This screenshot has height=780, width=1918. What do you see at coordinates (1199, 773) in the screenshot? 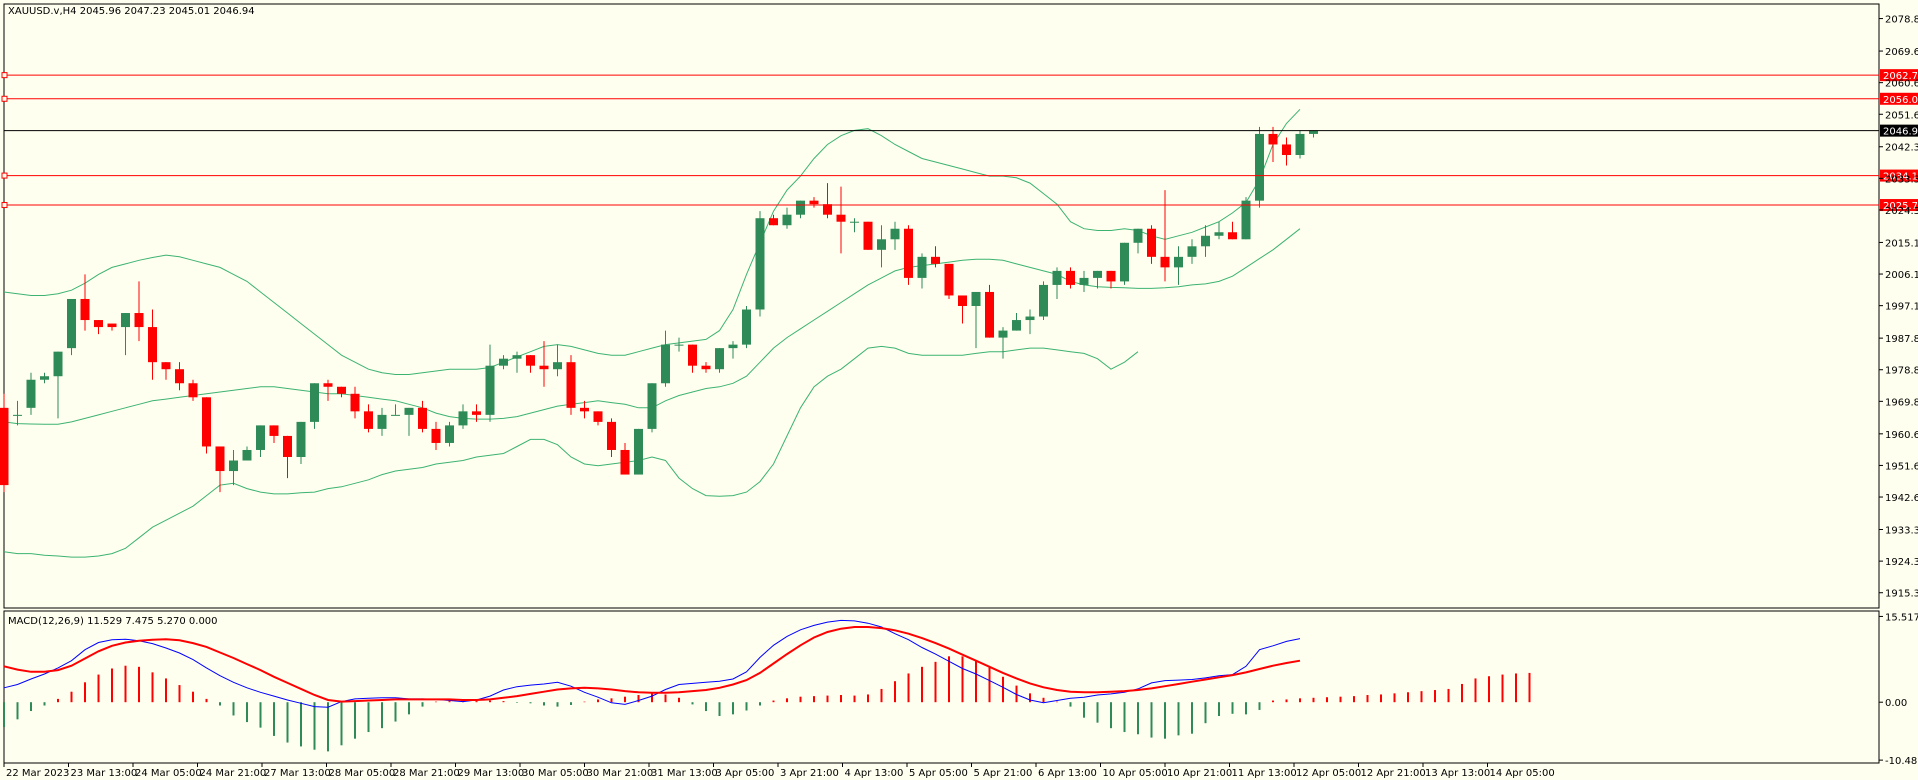
I see `time-tick-label: 10 Apr 21:00` at bounding box center [1199, 773].